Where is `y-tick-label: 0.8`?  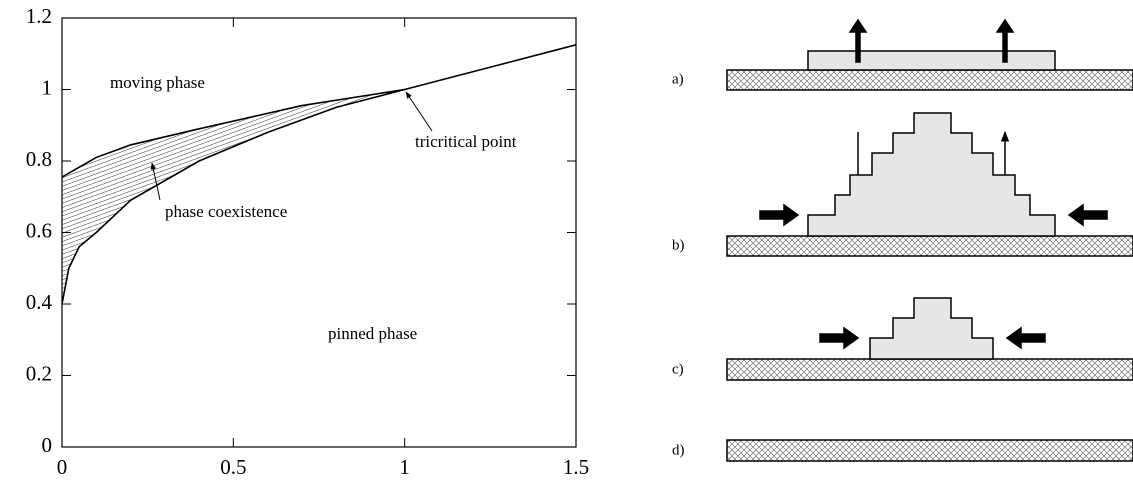 y-tick-label: 0.8 is located at coordinates (39, 159).